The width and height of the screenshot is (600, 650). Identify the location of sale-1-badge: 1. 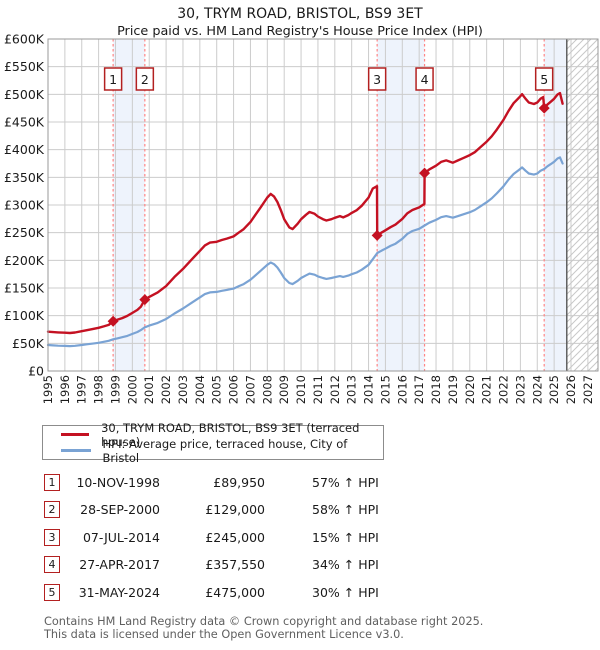
(52, 482).